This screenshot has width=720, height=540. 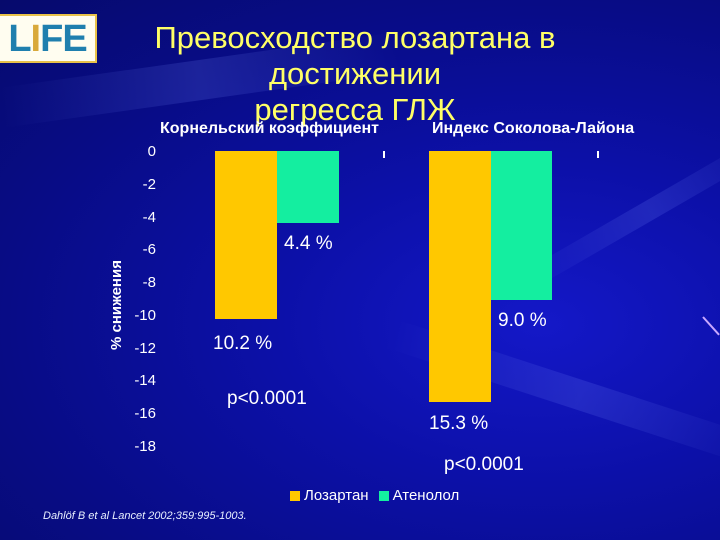 What do you see at coordinates (426, 495) in the screenshot?
I see `legend-label-atenolol: Атенолол` at bounding box center [426, 495].